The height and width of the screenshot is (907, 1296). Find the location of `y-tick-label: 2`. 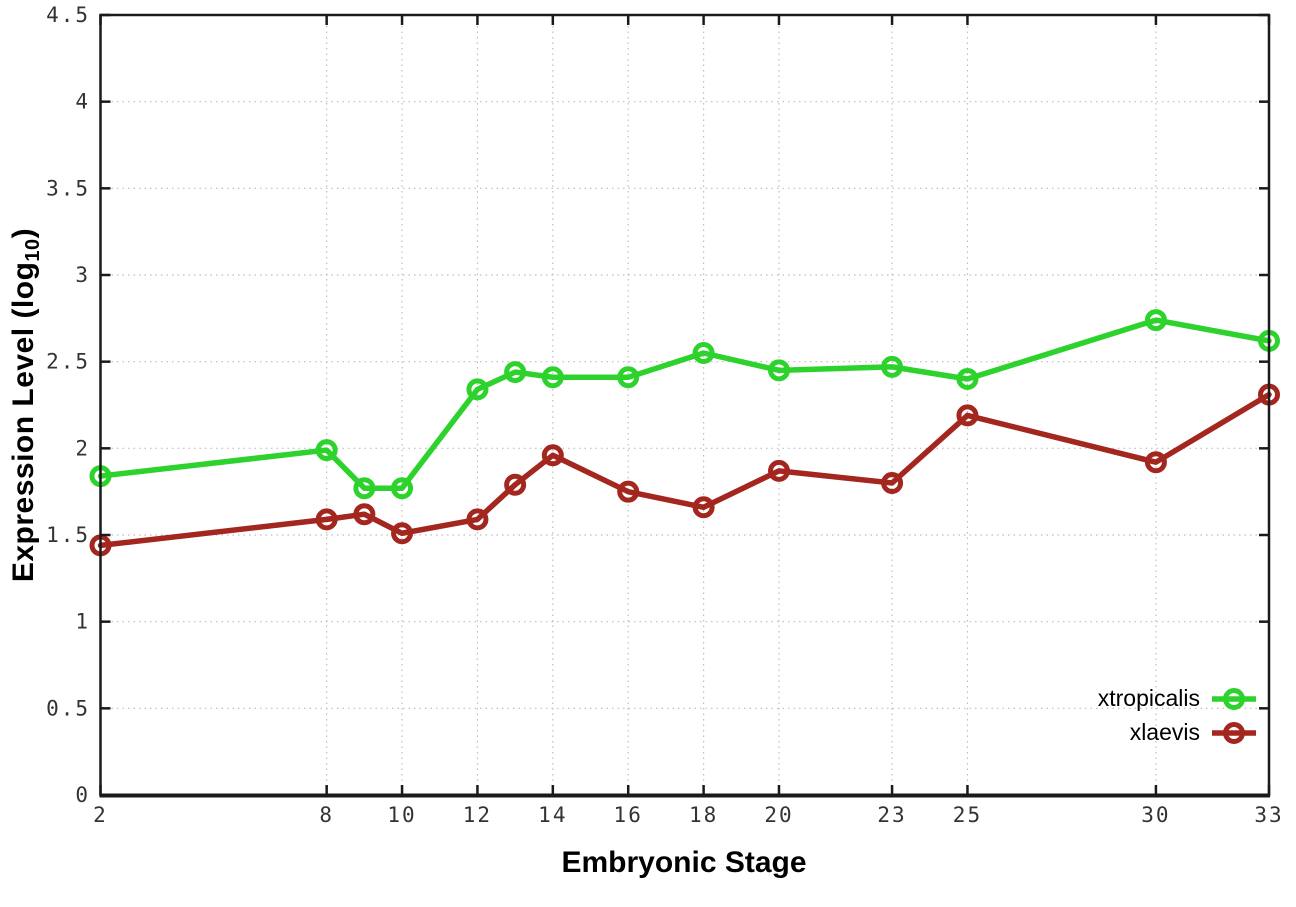

y-tick-label: 2 is located at coordinates (82, 448).